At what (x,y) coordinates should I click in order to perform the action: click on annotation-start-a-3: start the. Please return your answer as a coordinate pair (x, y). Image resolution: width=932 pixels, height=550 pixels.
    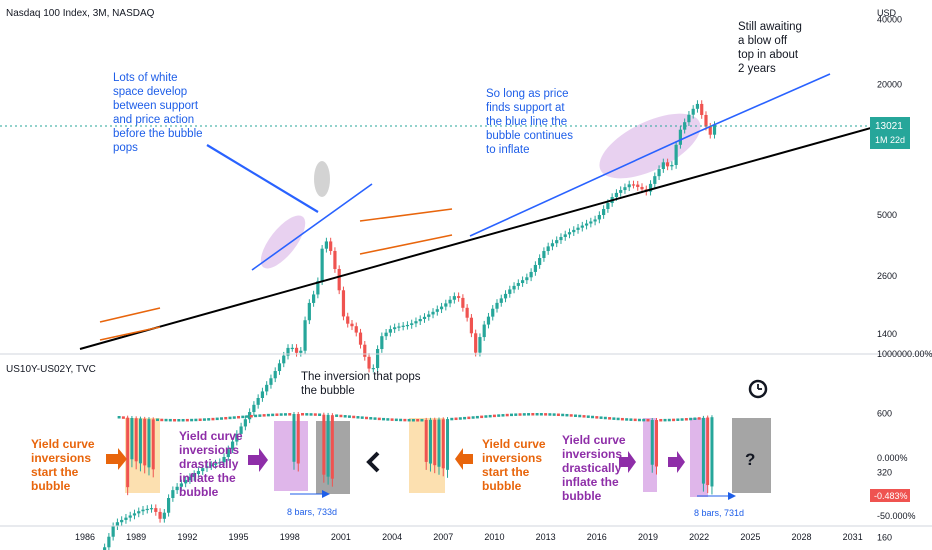
    Looking at the image, I should click on (55, 472).